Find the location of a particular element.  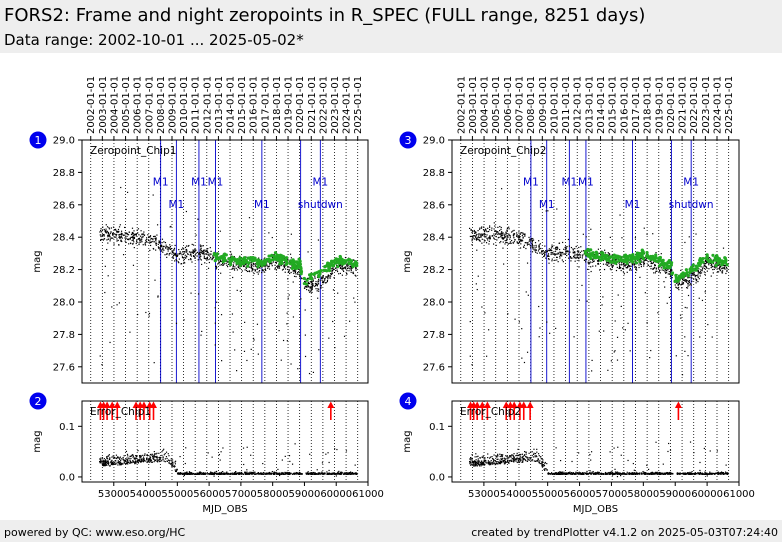

top-date-label: 2011-01-01 is located at coordinates (566, 105).